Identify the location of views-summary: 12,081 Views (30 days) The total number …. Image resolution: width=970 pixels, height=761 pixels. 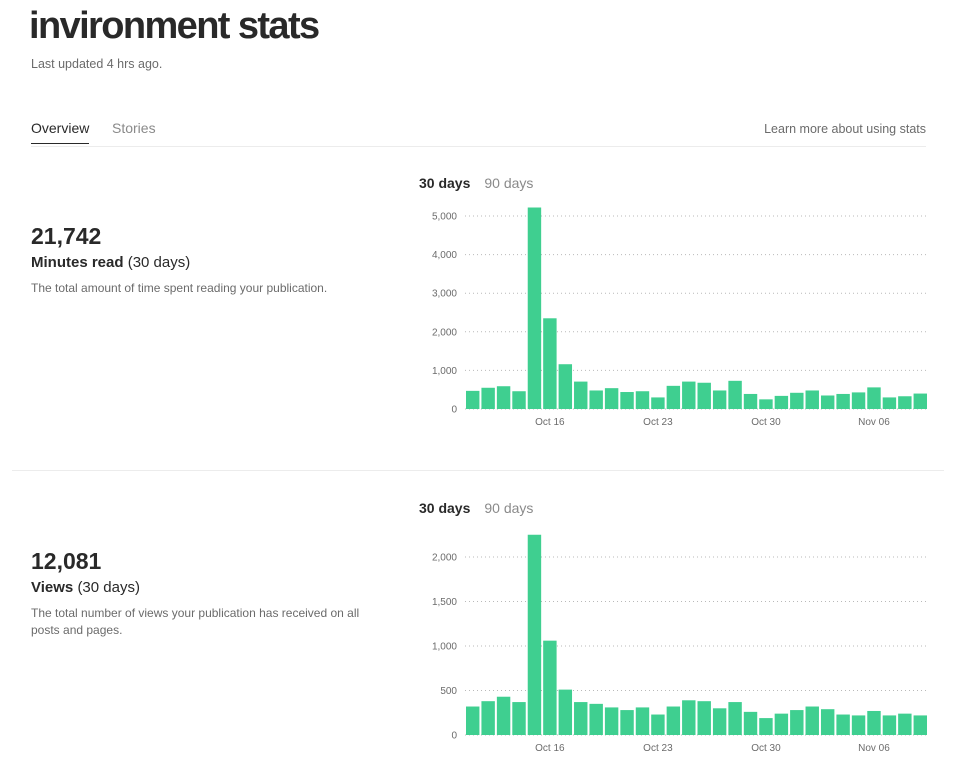
(211, 593).